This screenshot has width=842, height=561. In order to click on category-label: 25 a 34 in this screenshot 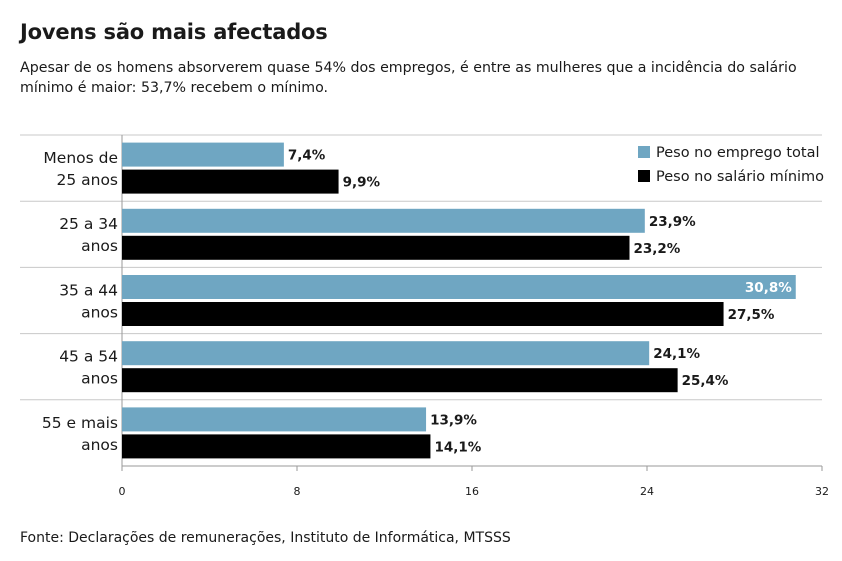, I will do `click(88, 224)`.